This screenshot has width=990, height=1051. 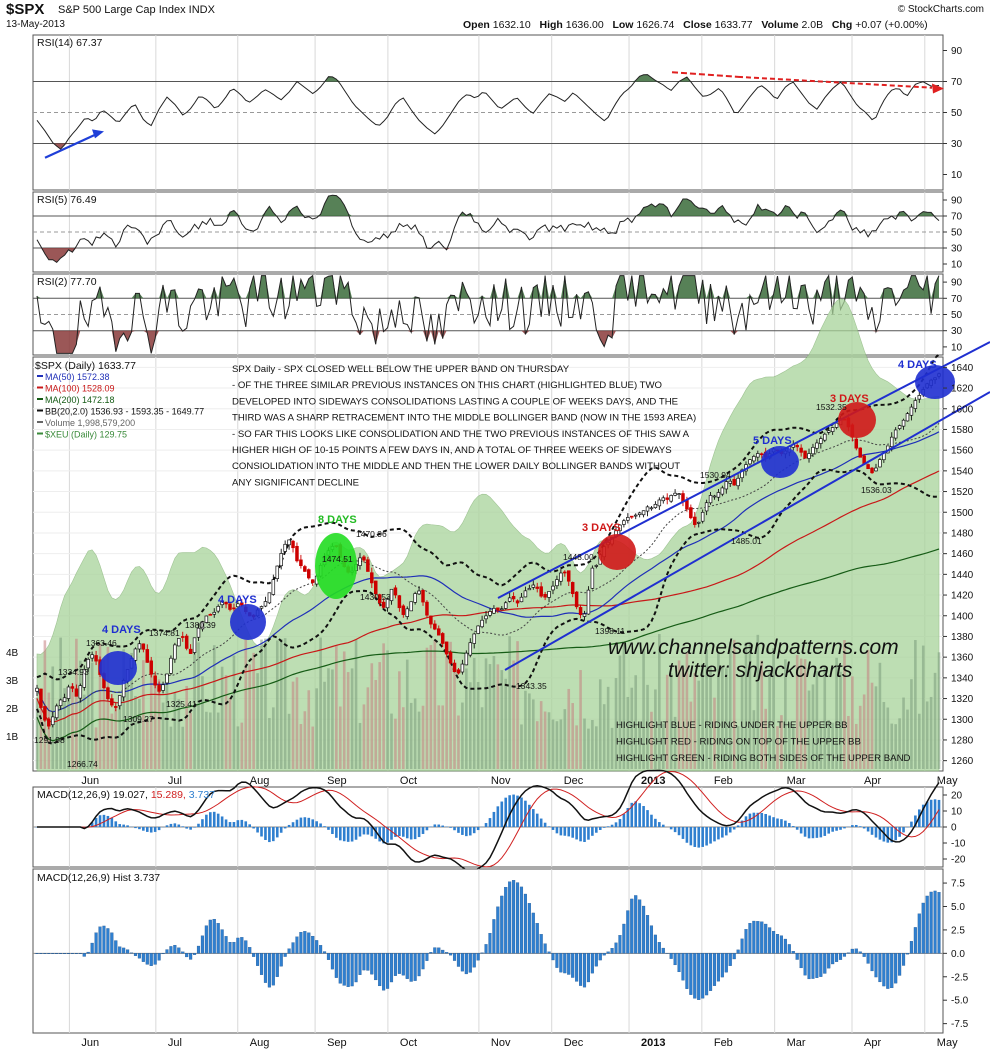 I want to click on low-label: Low, so click(x=623, y=25).